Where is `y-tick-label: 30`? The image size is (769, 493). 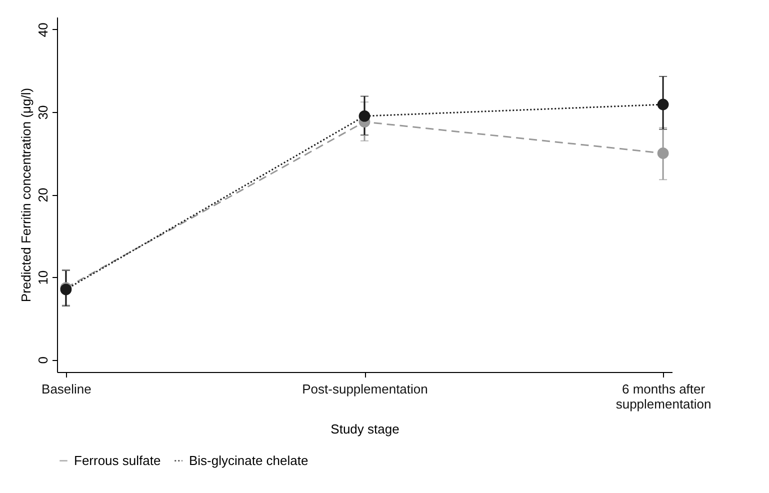 y-tick-label: 30 is located at coordinates (43, 112).